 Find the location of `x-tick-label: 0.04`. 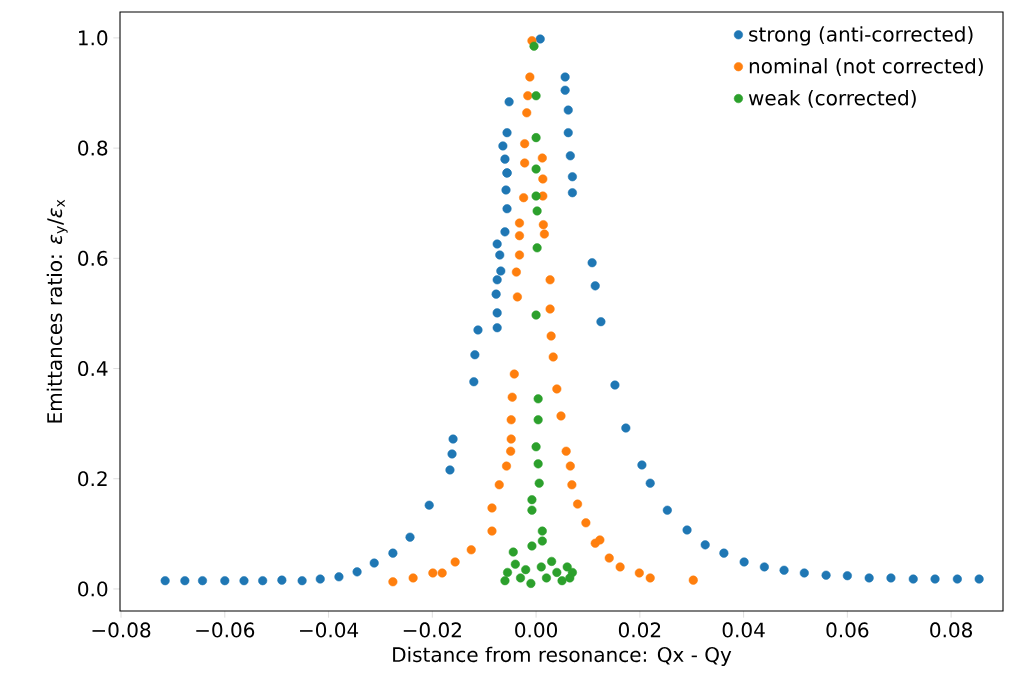

x-tick-label: 0.04 is located at coordinates (743, 630).